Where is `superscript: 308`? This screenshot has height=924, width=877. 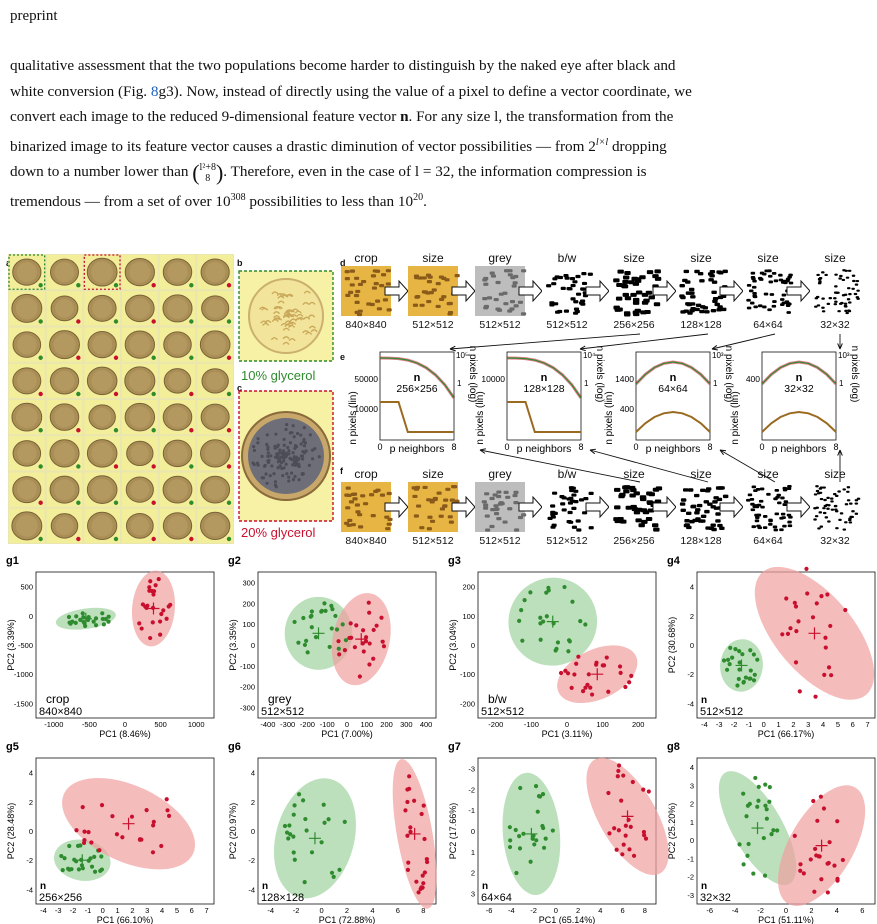
superscript: 308 is located at coordinates (238, 197).